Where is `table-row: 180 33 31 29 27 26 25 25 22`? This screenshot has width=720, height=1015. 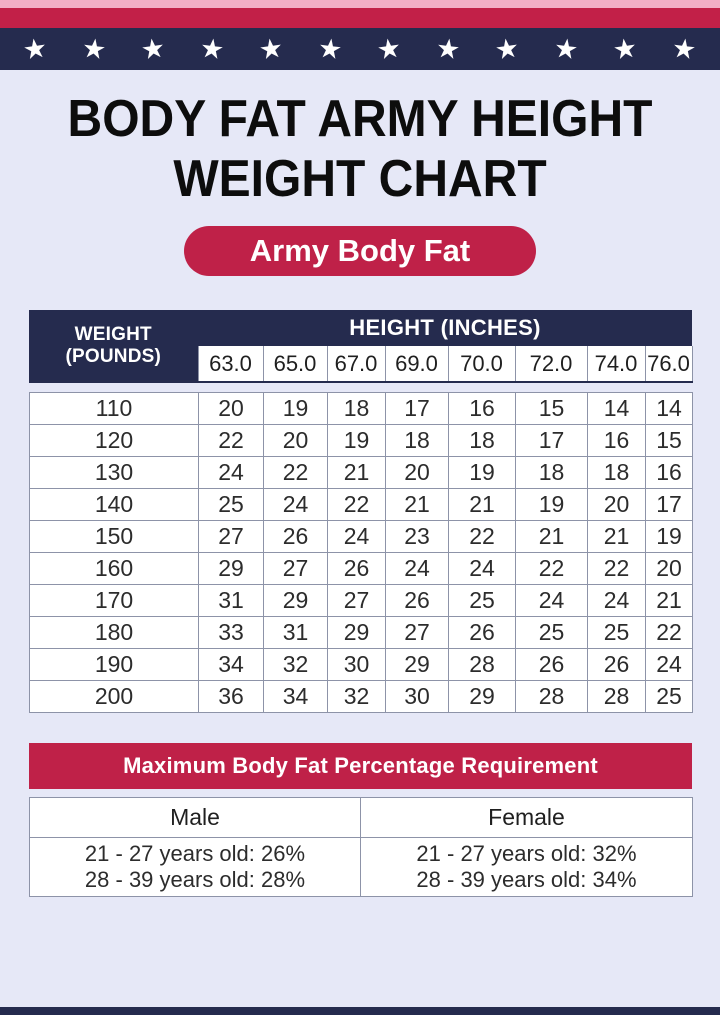 table-row: 180 33 31 29 27 26 25 25 22 is located at coordinates (361, 632).